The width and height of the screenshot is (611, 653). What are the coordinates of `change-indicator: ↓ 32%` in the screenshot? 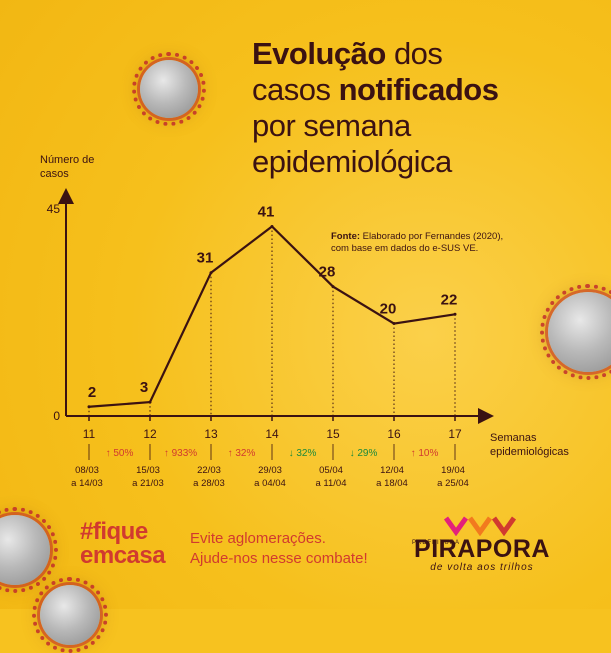 It's located at (303, 453).